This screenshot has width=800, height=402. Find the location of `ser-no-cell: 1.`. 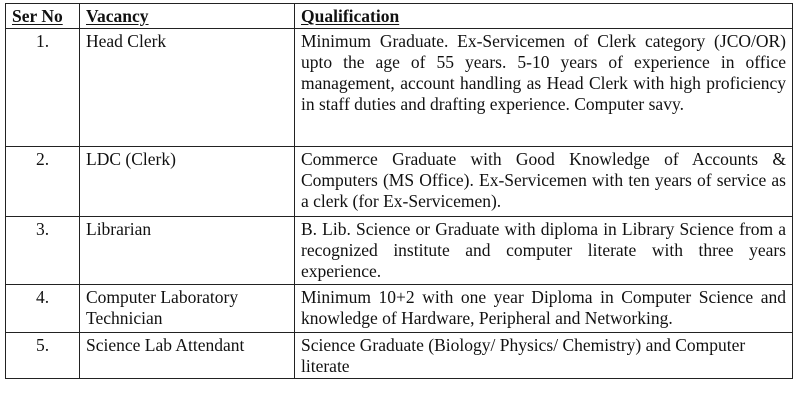

ser-no-cell: 1. is located at coordinates (42, 87).